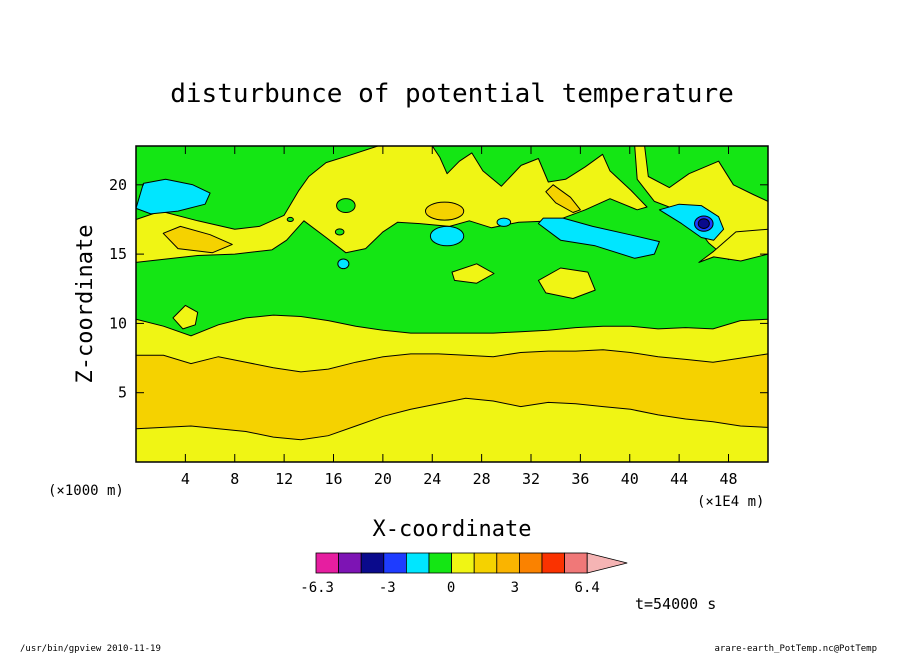 This screenshot has width=904, height=654. Describe the element at coordinates (730, 502) in the screenshot. I see `x-unit-label: (×1E4 m)` at that location.